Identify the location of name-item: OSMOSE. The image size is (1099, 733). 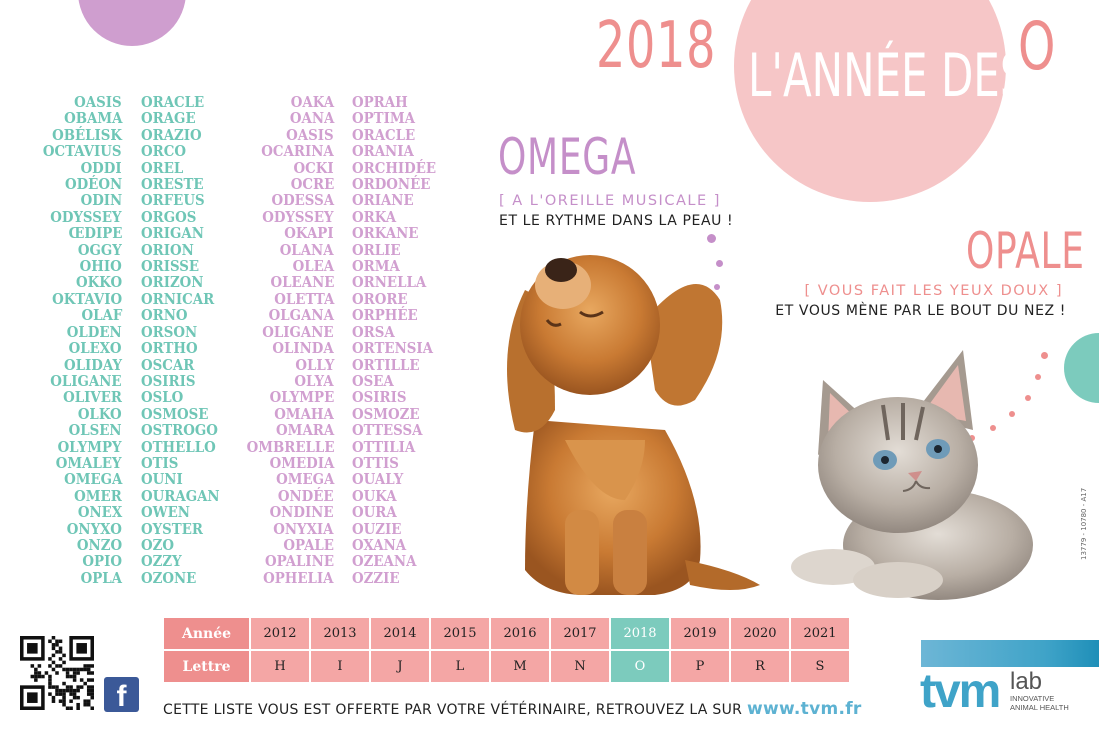
(183, 414).